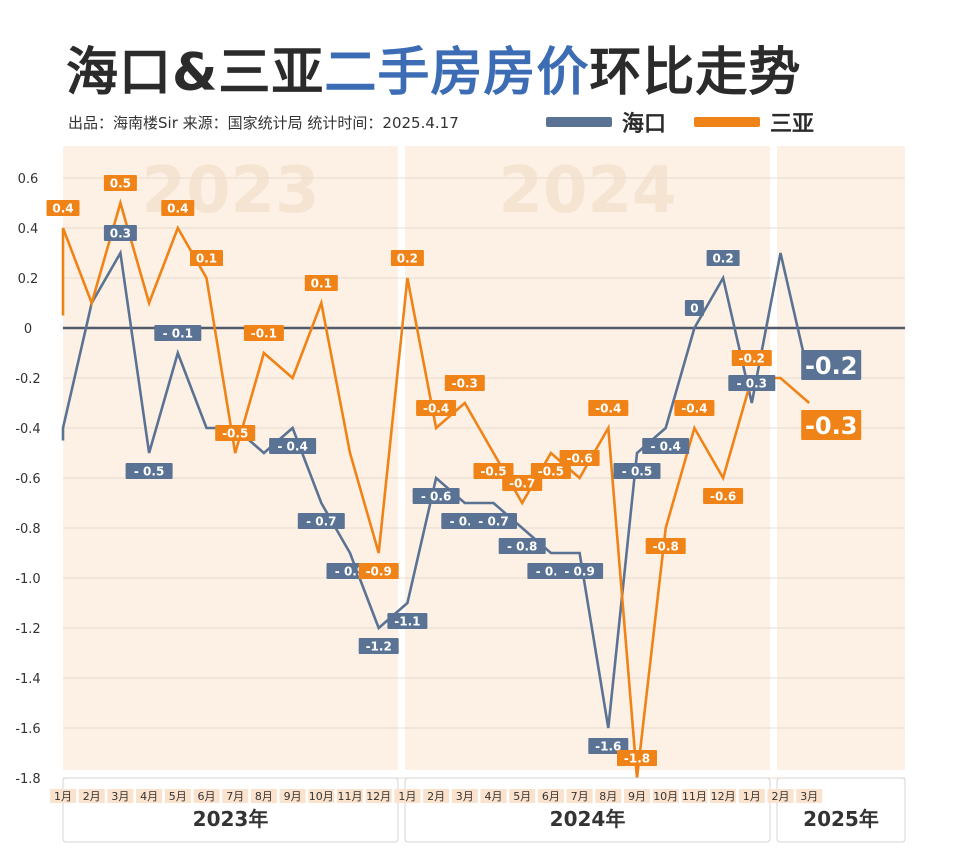 The width and height of the screenshot is (960, 857). I want to click on data-label-text: -0.2, so click(831, 366).